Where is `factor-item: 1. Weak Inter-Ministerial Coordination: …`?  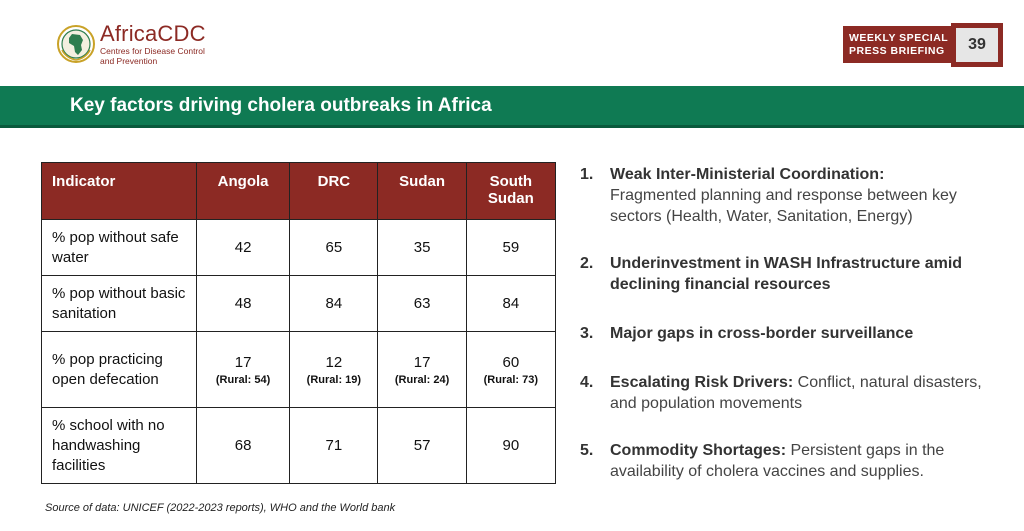
factor-item: 1. Weak Inter-Ministerial Coordination: … is located at coordinates (790, 195).